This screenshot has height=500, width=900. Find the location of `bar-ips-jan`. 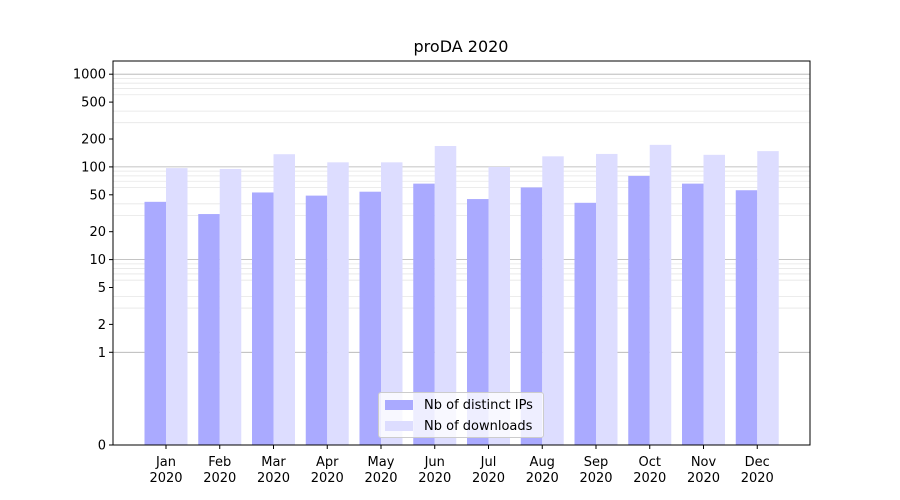

bar-ips-jan is located at coordinates (155, 323).